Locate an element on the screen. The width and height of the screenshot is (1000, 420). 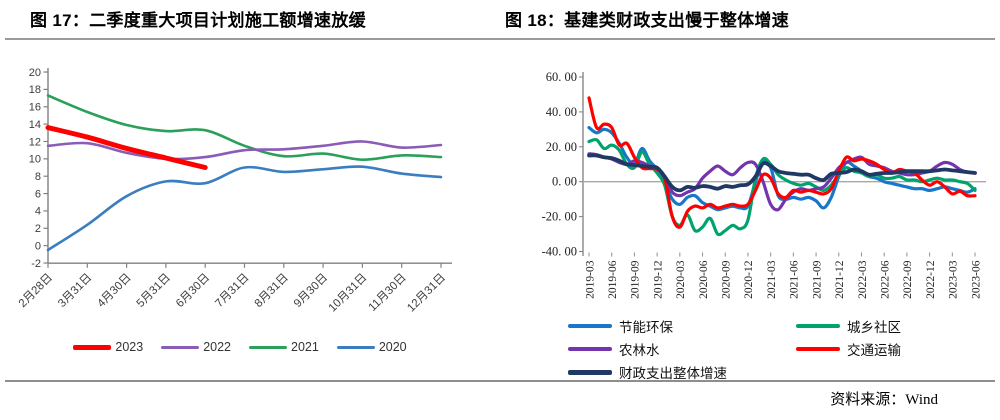
legend-swatch-2022 is located at coordinates (180, 347).